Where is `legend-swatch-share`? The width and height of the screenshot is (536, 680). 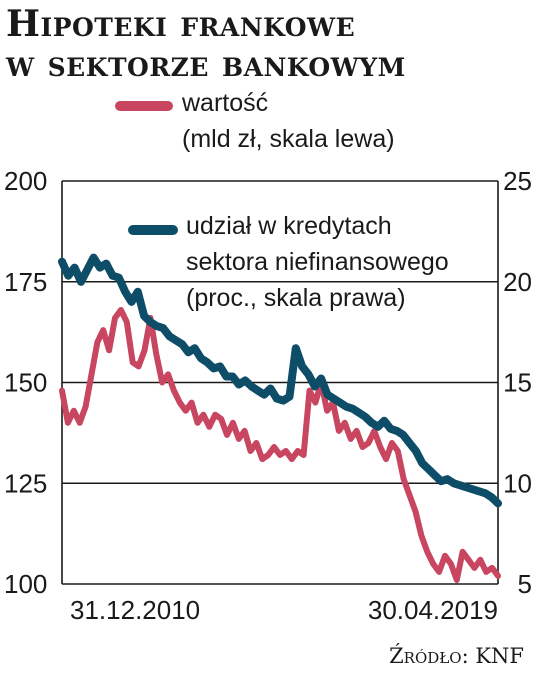 legend-swatch-share is located at coordinates (153, 230).